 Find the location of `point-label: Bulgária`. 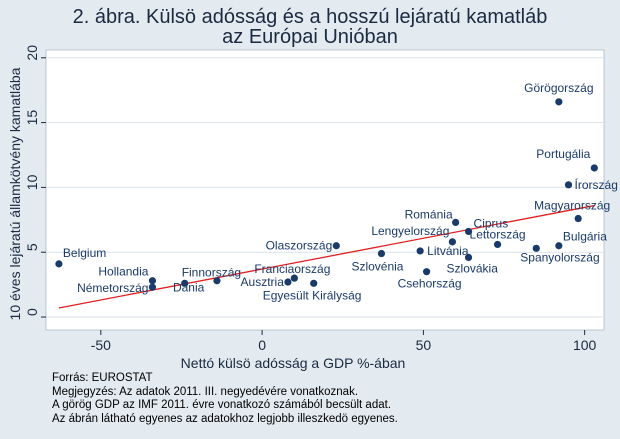

point-label: Bulgária is located at coordinates (585, 237).